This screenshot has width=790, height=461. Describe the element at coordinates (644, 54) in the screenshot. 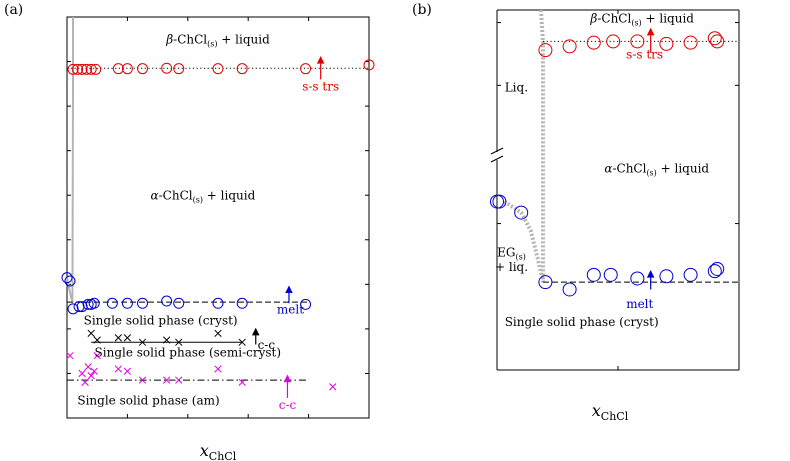

I see `annotation-b-3: s-s trs` at that location.